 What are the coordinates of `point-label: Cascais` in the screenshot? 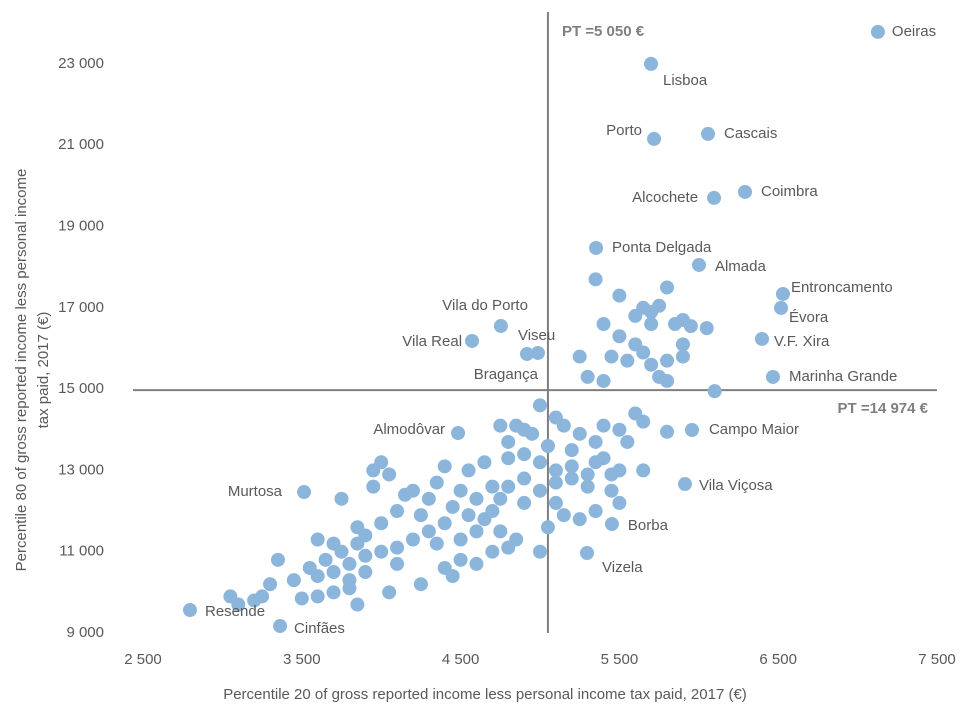 It's located at (750, 133).